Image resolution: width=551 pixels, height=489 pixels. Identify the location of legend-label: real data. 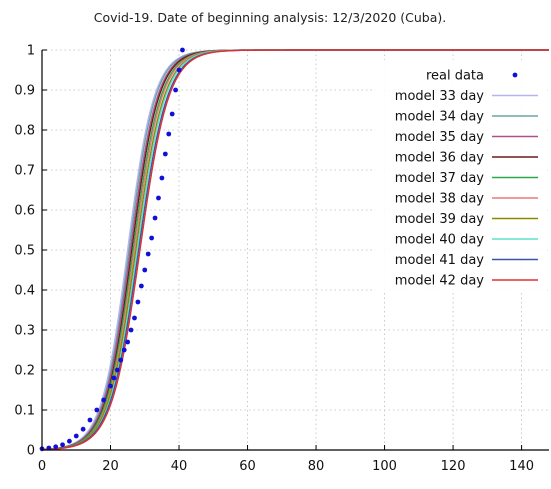
(455, 76).